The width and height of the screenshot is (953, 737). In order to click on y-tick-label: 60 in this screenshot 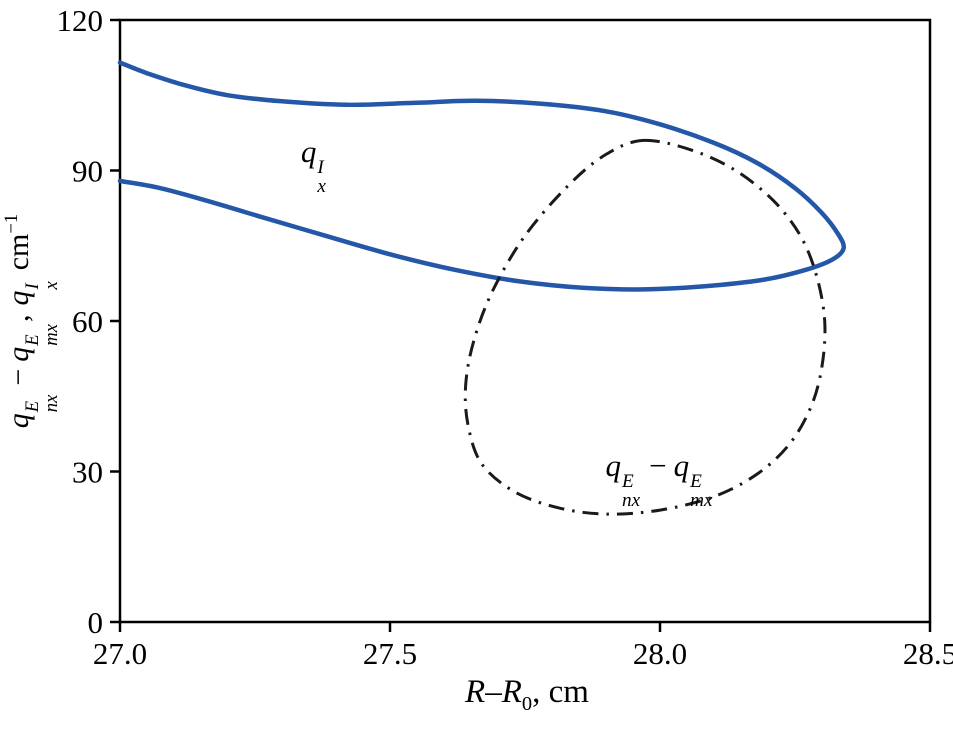, I will do `click(87, 321)`.